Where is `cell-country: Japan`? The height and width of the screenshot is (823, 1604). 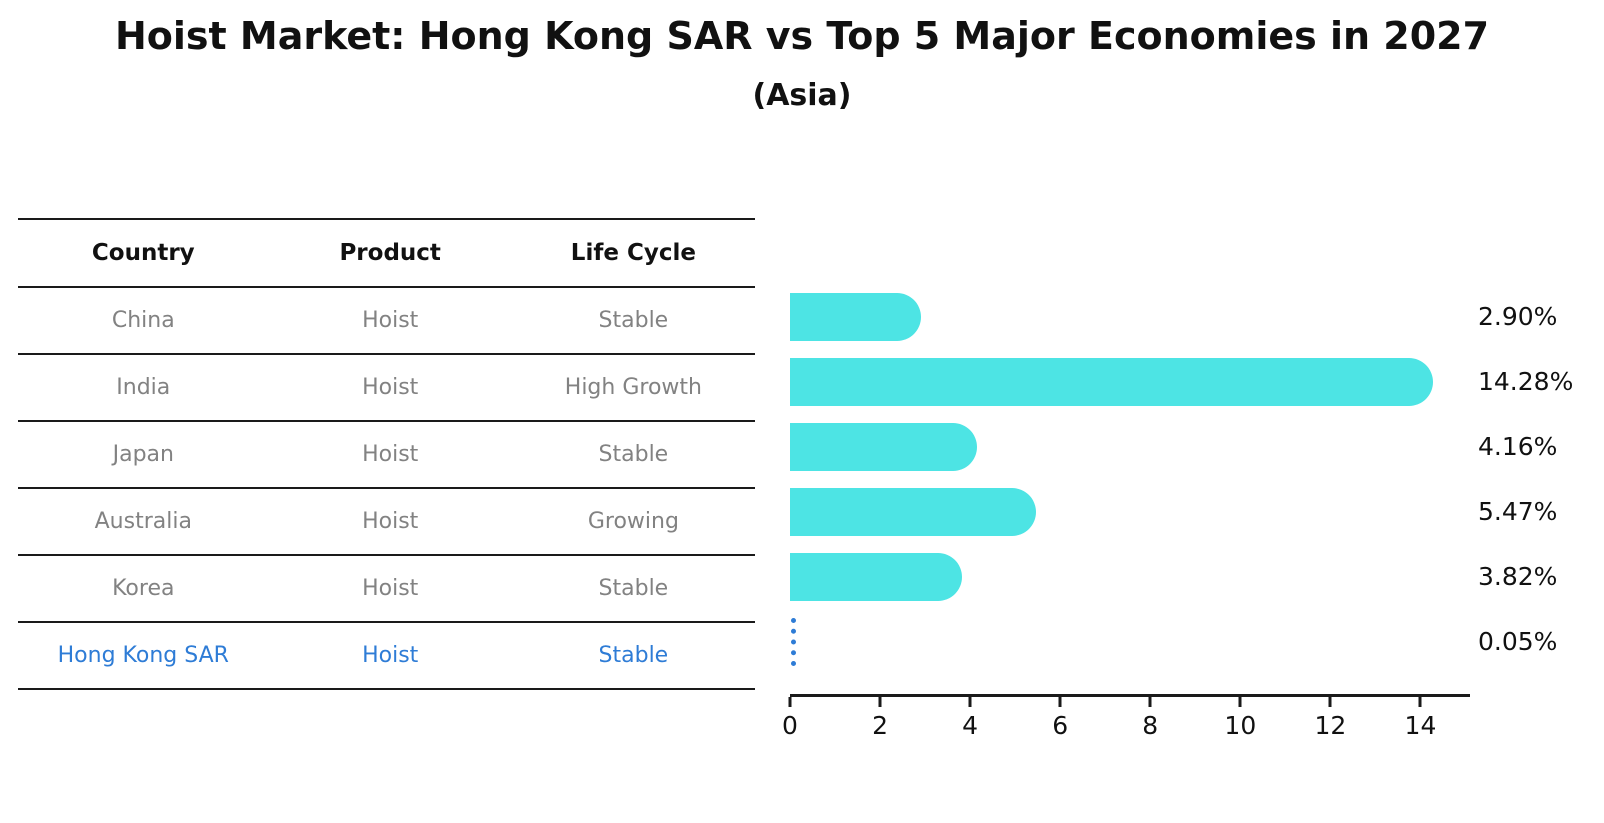 cell-country: Japan is located at coordinates (143, 454).